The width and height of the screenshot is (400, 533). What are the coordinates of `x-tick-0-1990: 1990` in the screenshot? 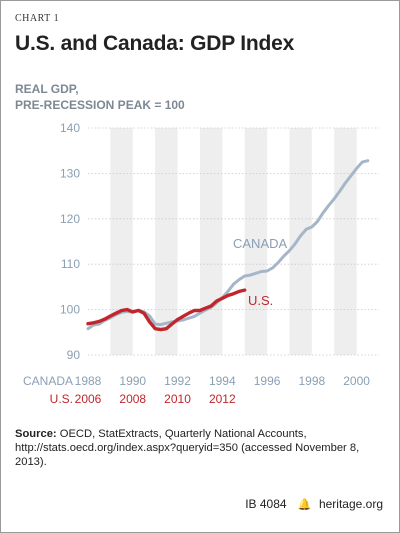 It's located at (132, 381).